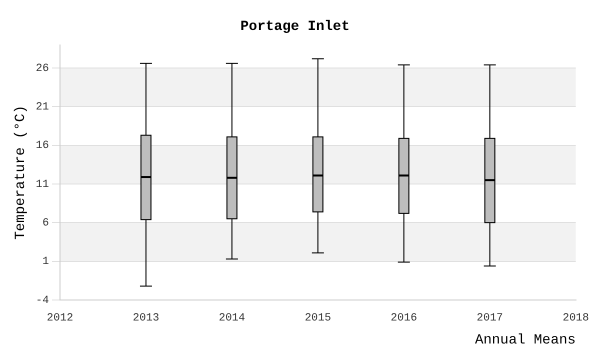 The width and height of the screenshot is (600, 360). Describe the element at coordinates (43, 300) in the screenshot. I see `y-tick-label: -4` at that location.